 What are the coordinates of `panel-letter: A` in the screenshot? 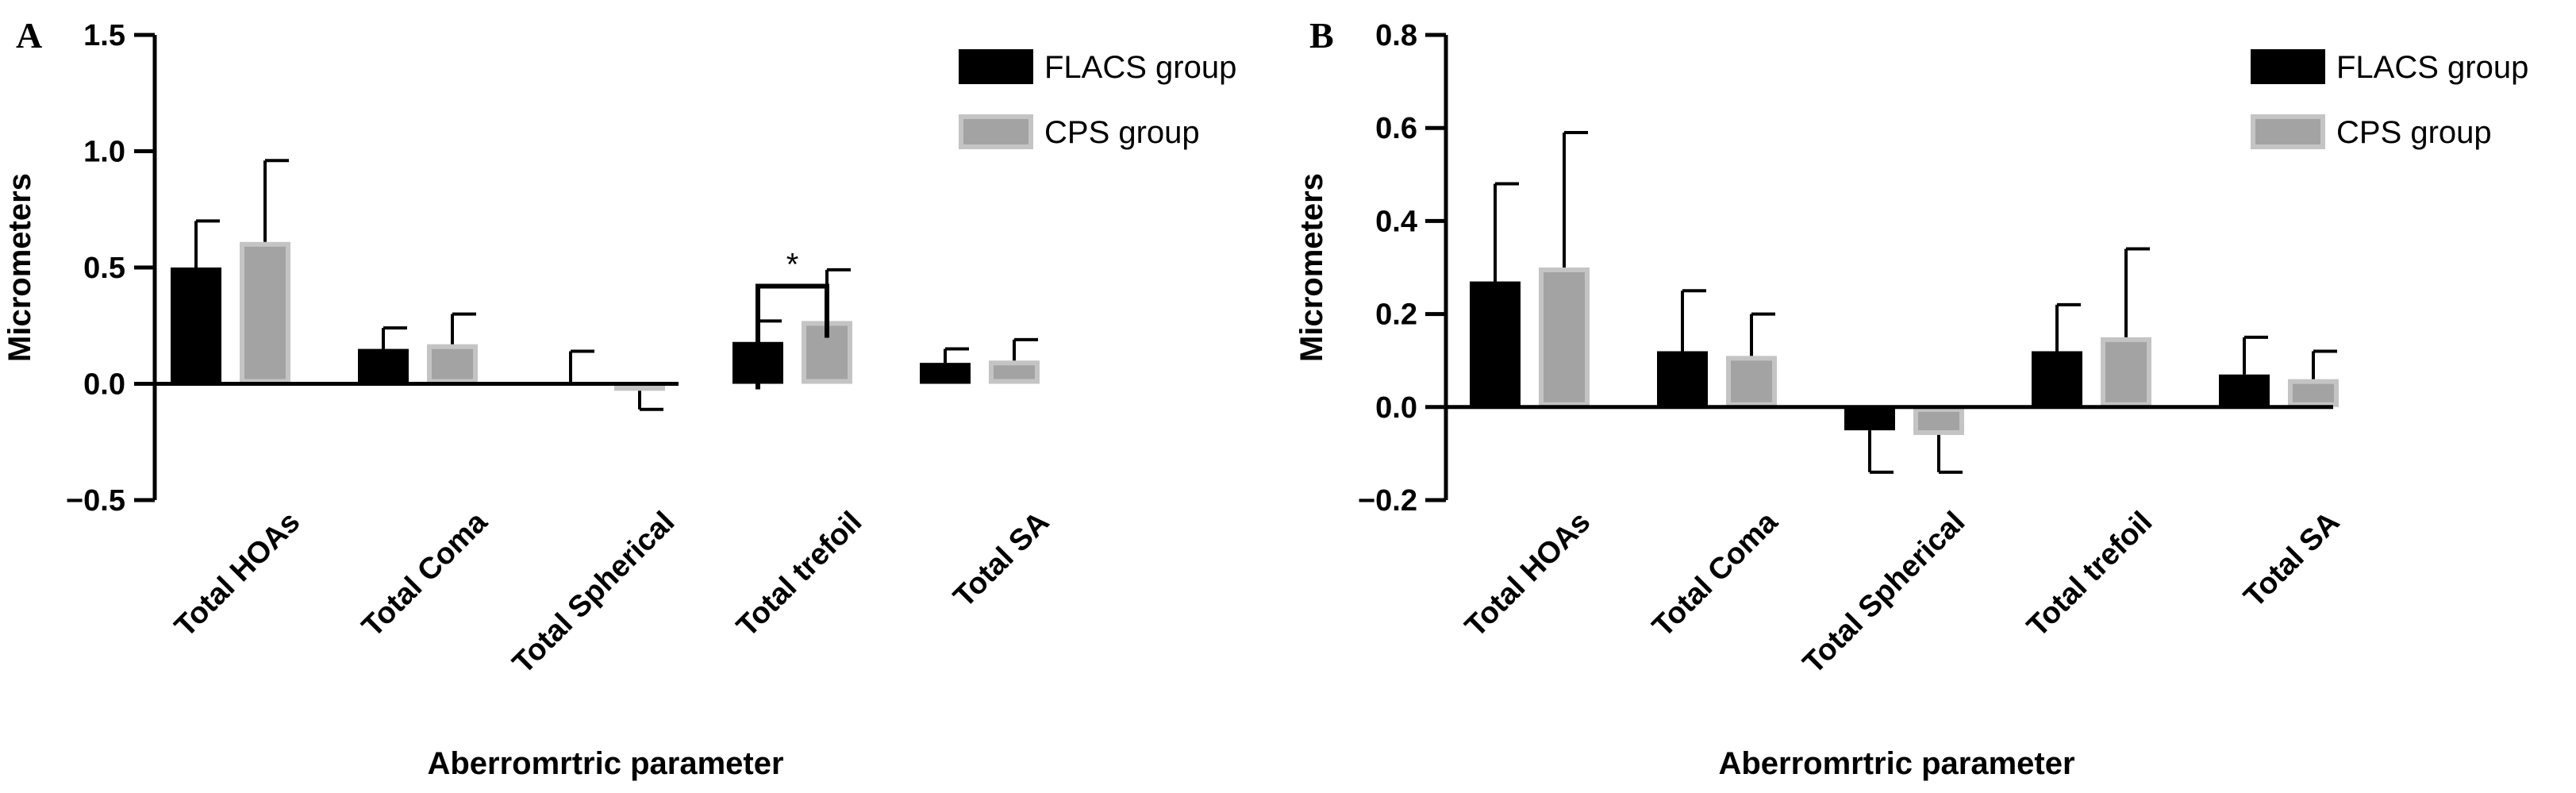 It's located at (29, 35).